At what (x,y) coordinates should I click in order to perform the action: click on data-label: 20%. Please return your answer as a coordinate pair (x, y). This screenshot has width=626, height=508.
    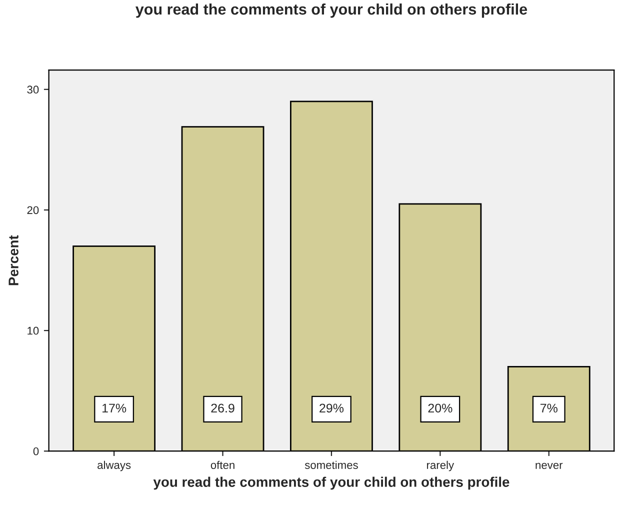
    Looking at the image, I should click on (440, 408).